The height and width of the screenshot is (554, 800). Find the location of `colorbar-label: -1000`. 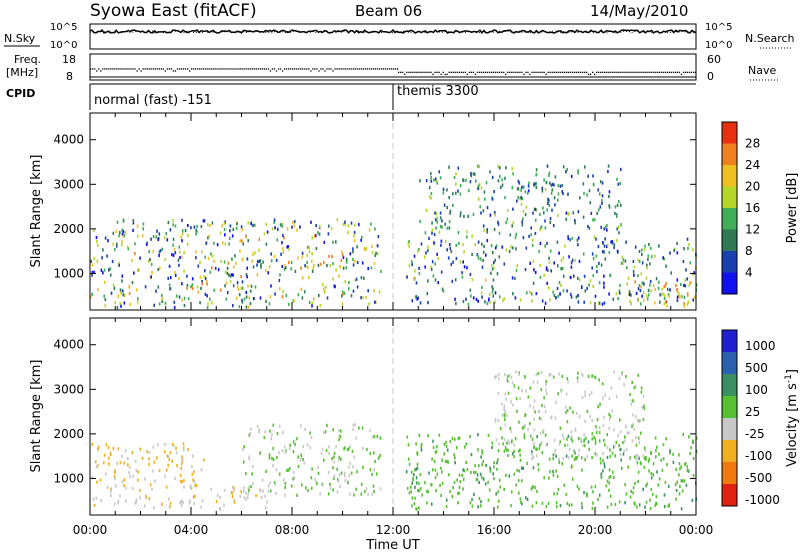

colorbar-label: -1000 is located at coordinates (762, 500).